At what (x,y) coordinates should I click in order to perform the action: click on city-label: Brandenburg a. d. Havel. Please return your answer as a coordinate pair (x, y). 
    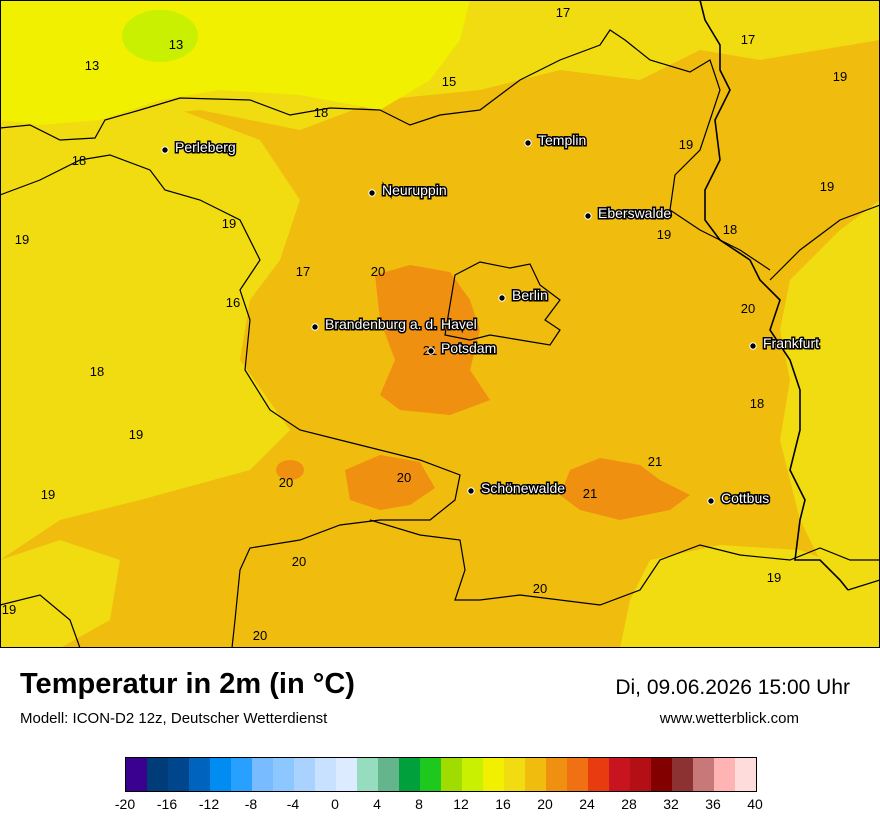
    Looking at the image, I should click on (401, 324).